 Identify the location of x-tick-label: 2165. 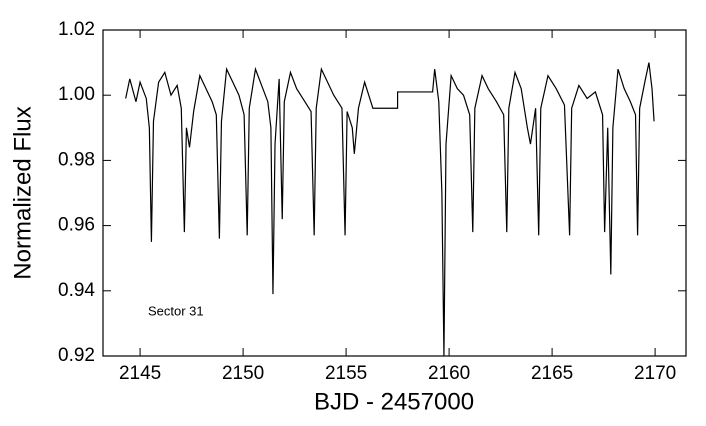
(552, 373).